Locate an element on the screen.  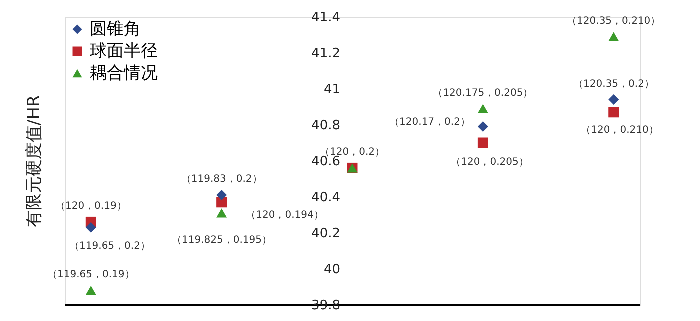
legend-label: 圆锥角 is located at coordinates (115, 30).